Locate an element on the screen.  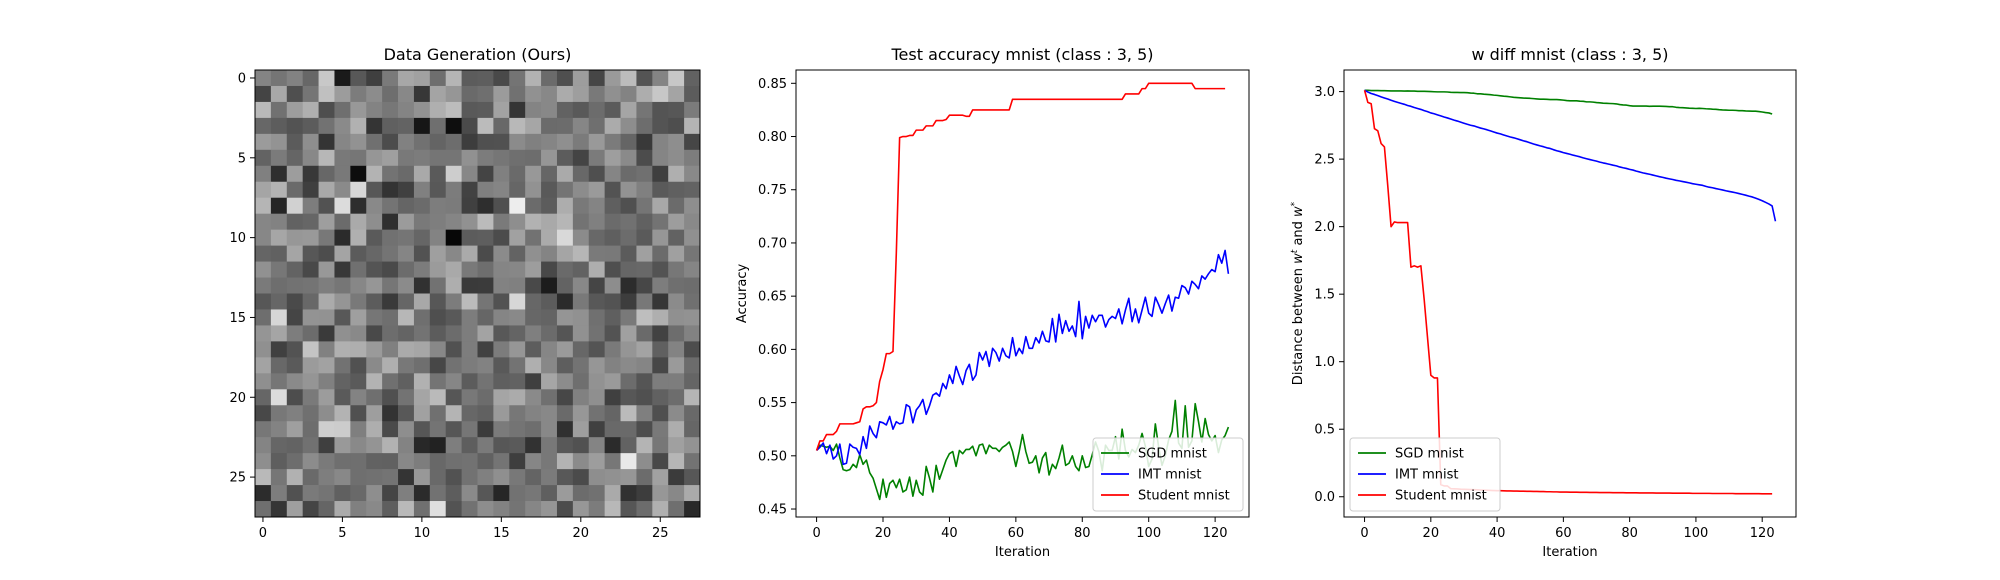
accuracy-series-imt-mnist is located at coordinates (1023, 357).